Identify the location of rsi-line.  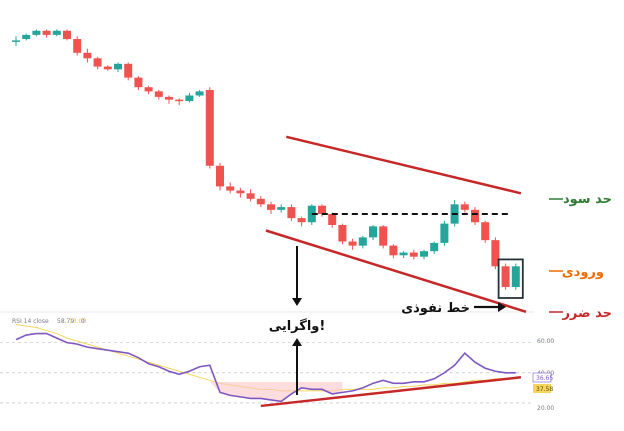
(265, 367).